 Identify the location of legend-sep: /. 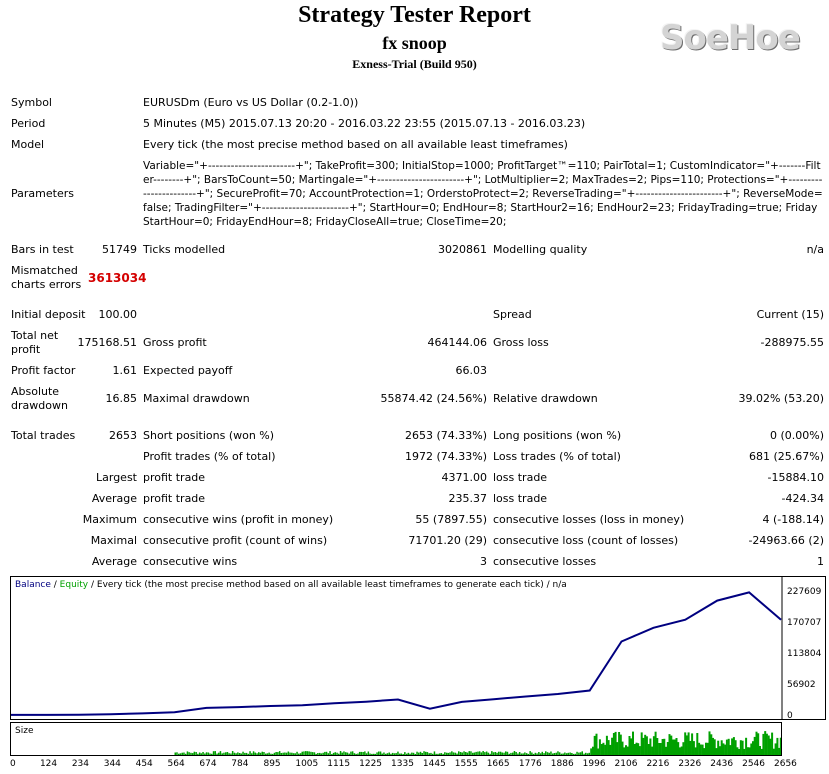
(55, 585).